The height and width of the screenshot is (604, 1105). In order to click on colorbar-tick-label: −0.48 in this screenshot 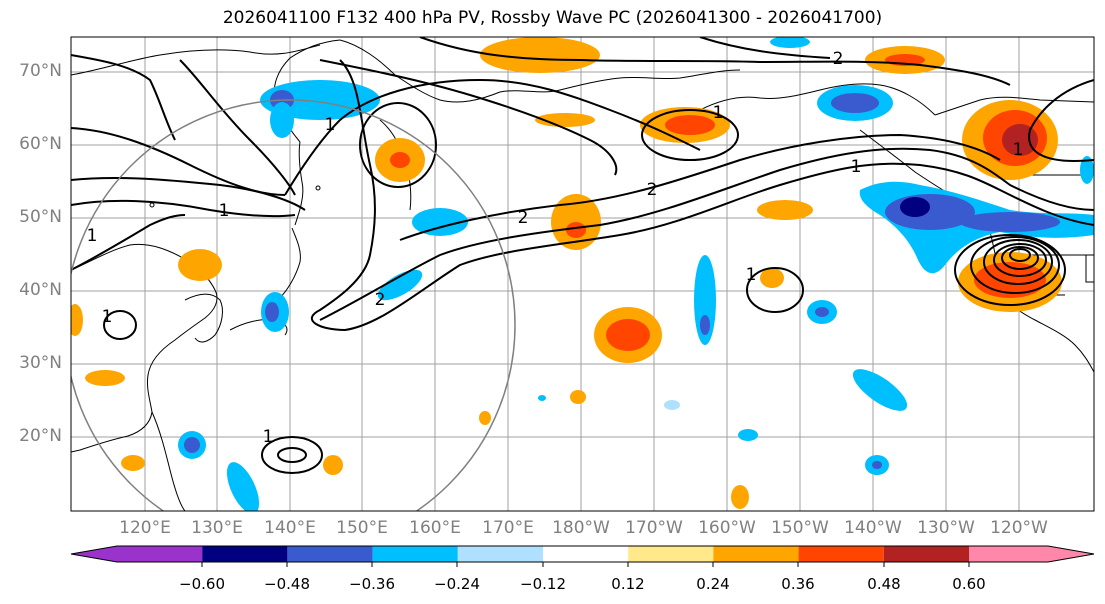, I will do `click(287, 584)`.